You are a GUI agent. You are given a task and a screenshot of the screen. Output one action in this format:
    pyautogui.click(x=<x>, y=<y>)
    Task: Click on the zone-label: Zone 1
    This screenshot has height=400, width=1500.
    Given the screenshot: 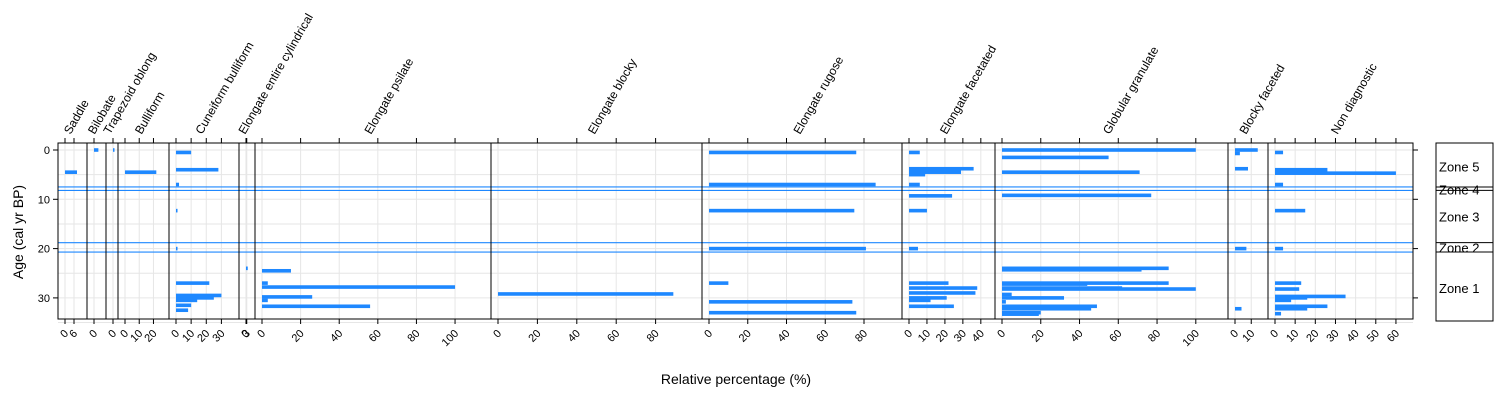 What is the action you would take?
    pyautogui.click(x=1459, y=288)
    